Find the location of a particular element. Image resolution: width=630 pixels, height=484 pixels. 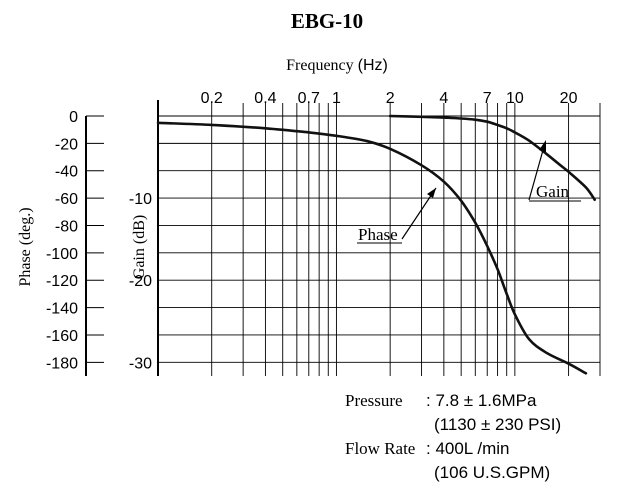

gain-axis-title: Gain (dB) is located at coordinates (139, 247).